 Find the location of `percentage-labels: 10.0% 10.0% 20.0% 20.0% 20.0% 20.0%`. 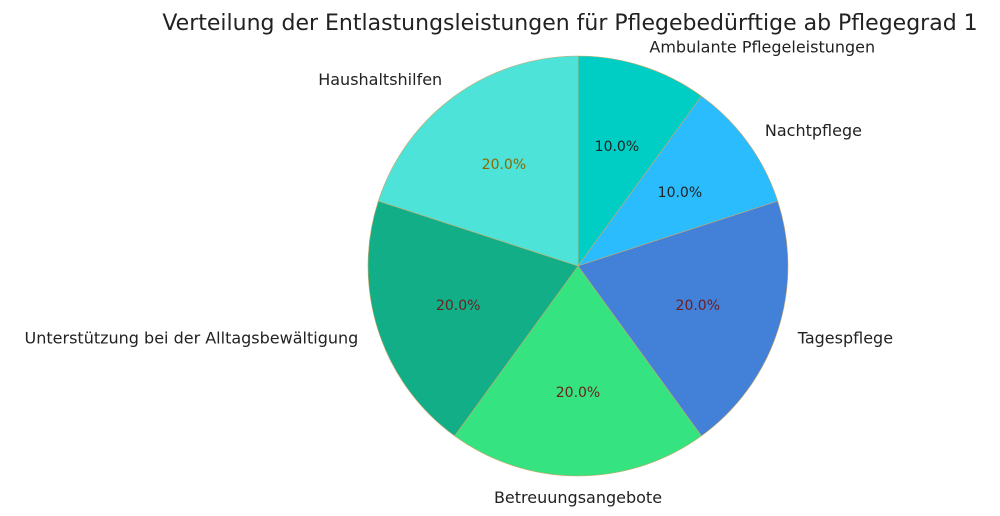

percentage-labels: 10.0% 10.0% 20.0% 20.0% 20.0% 20.0% is located at coordinates (578, 270).